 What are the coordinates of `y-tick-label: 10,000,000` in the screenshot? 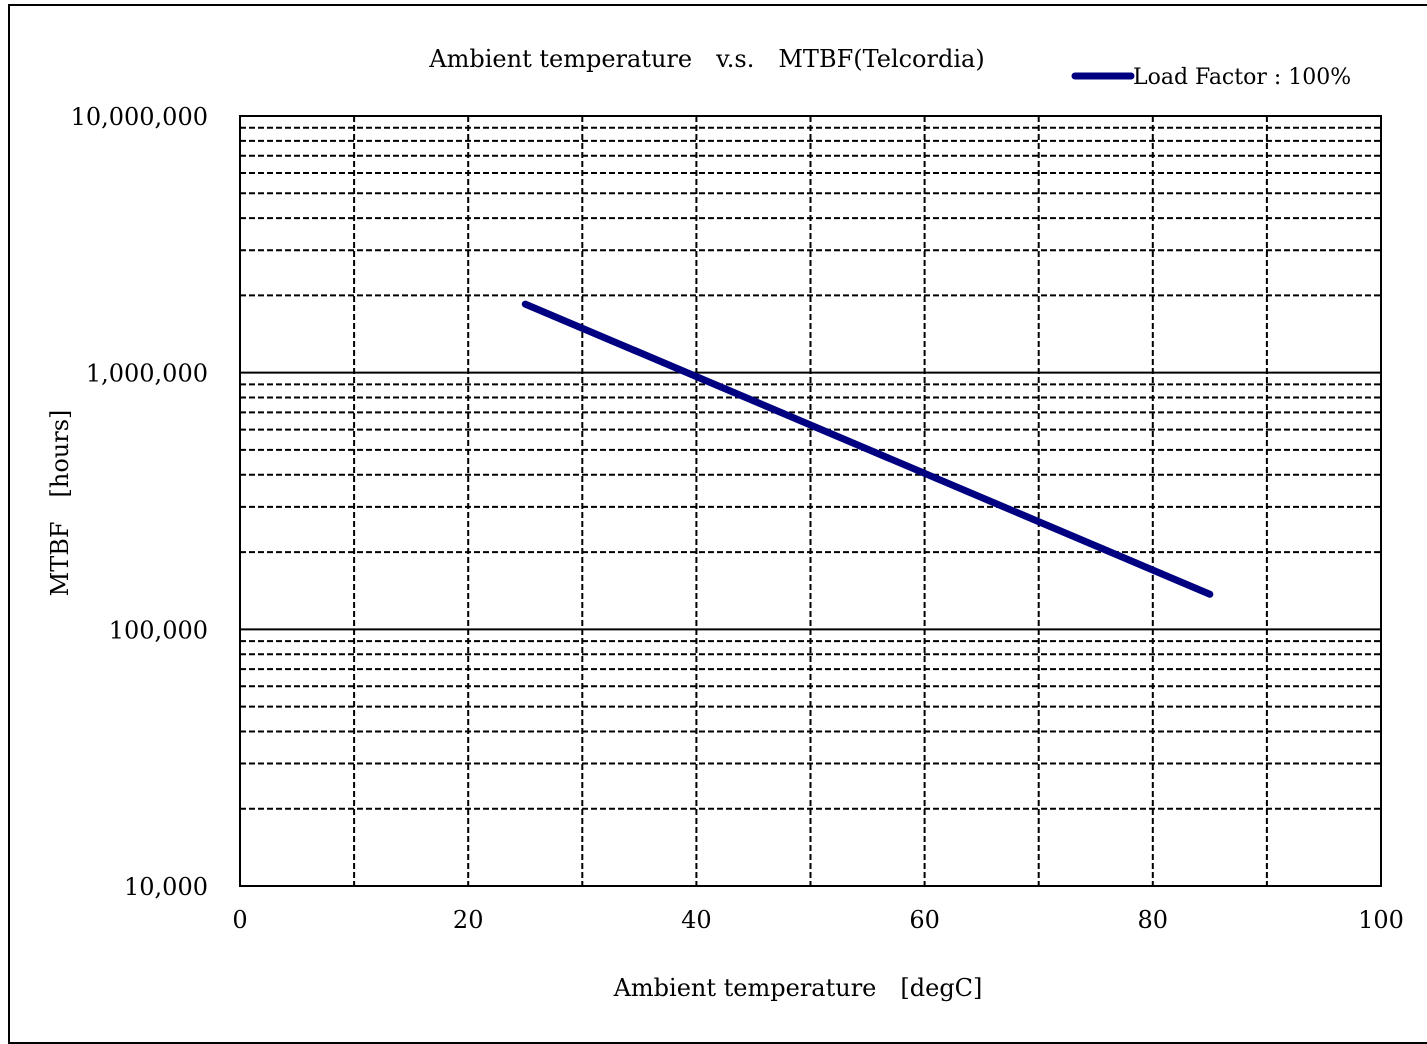 It's located at (139, 117).